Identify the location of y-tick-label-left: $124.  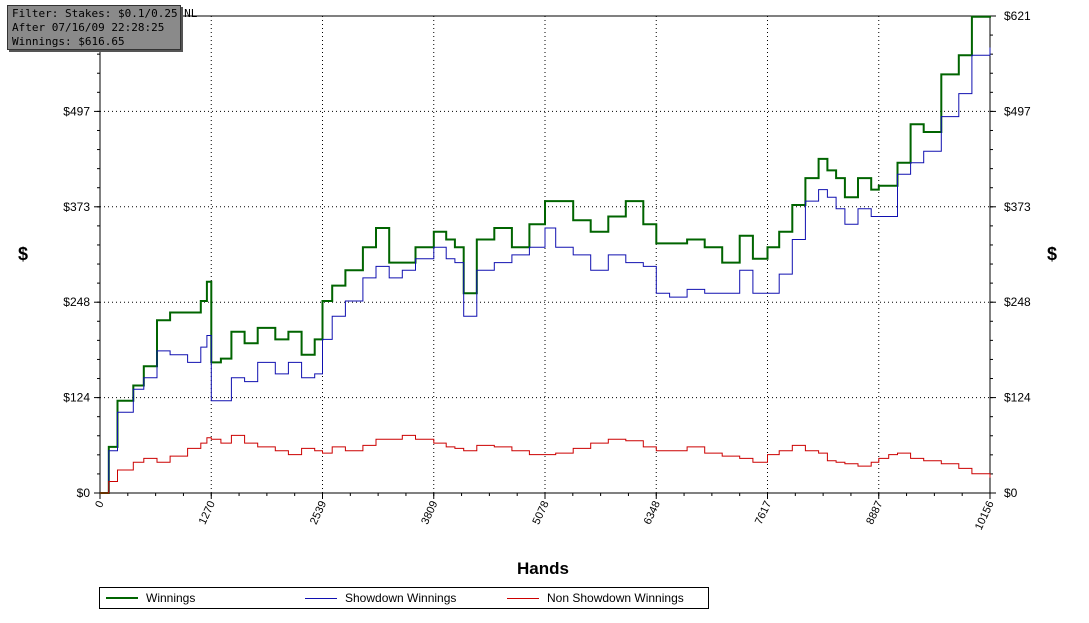
(76, 398).